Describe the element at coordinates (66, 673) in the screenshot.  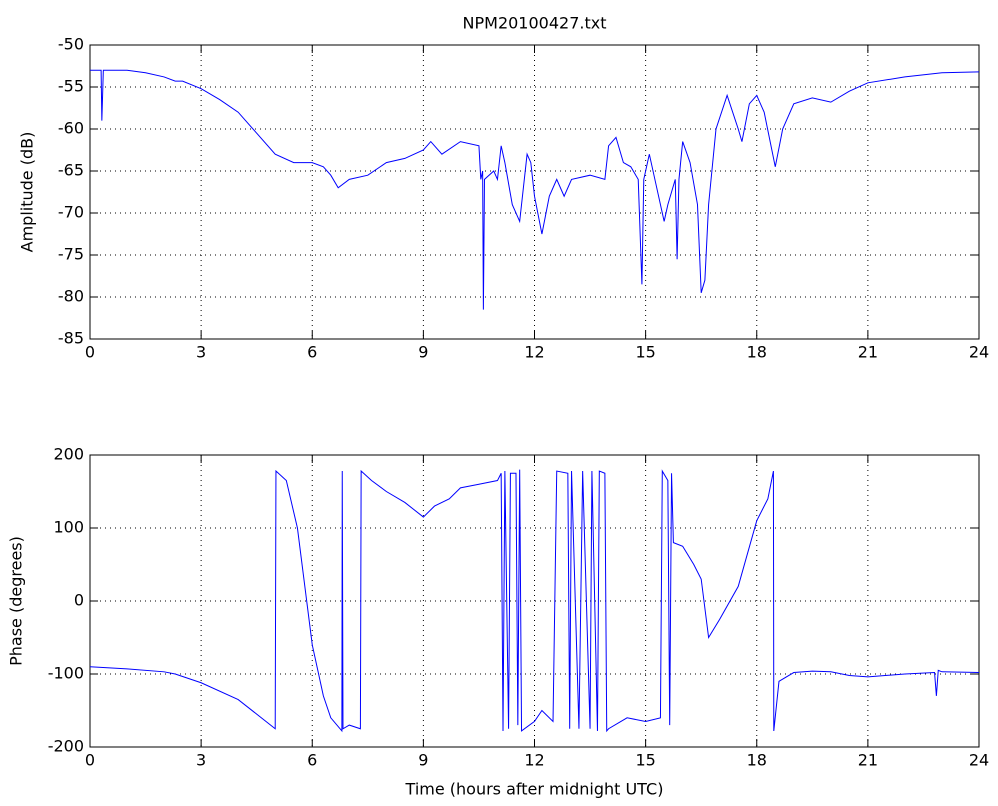
I see `y-tick-label: -100` at that location.